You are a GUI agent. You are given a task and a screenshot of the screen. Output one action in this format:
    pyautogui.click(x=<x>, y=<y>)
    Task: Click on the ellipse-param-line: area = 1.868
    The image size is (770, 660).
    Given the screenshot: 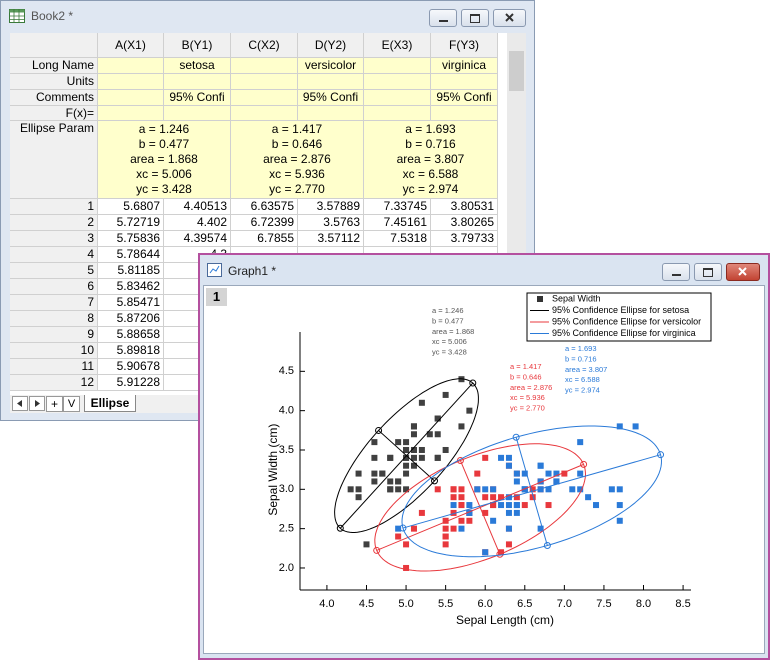 What is the action you would take?
    pyautogui.click(x=164, y=159)
    